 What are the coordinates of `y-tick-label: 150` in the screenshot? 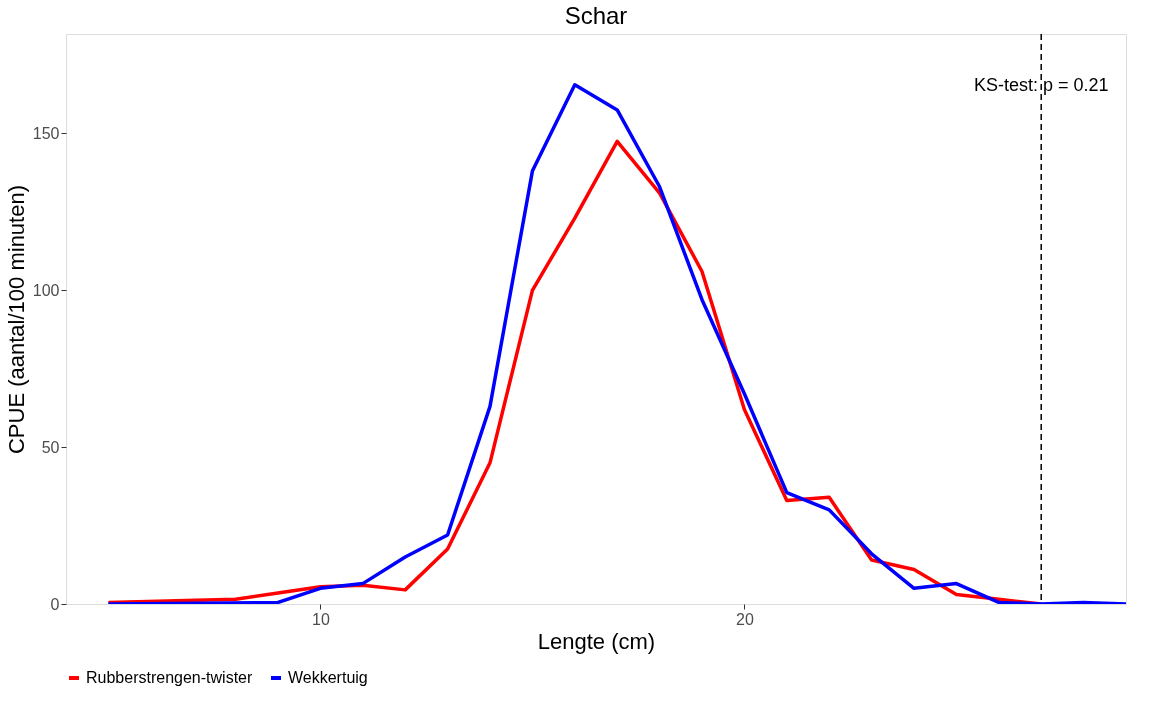 It's located at (46, 133).